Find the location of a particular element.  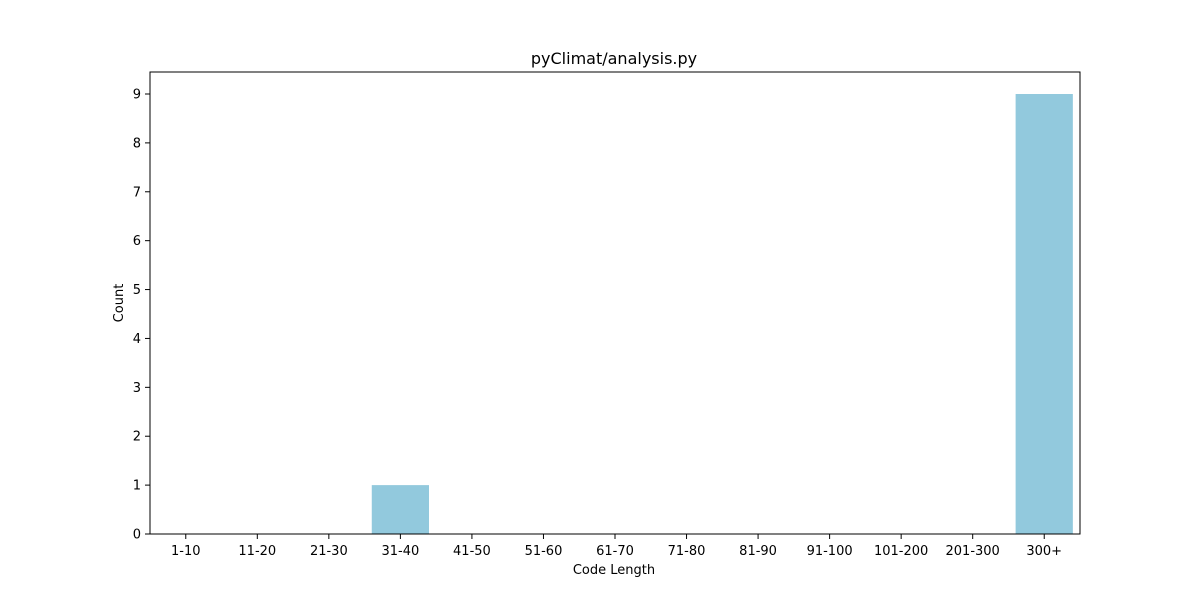

y-tick-label: 3 is located at coordinates (137, 388).